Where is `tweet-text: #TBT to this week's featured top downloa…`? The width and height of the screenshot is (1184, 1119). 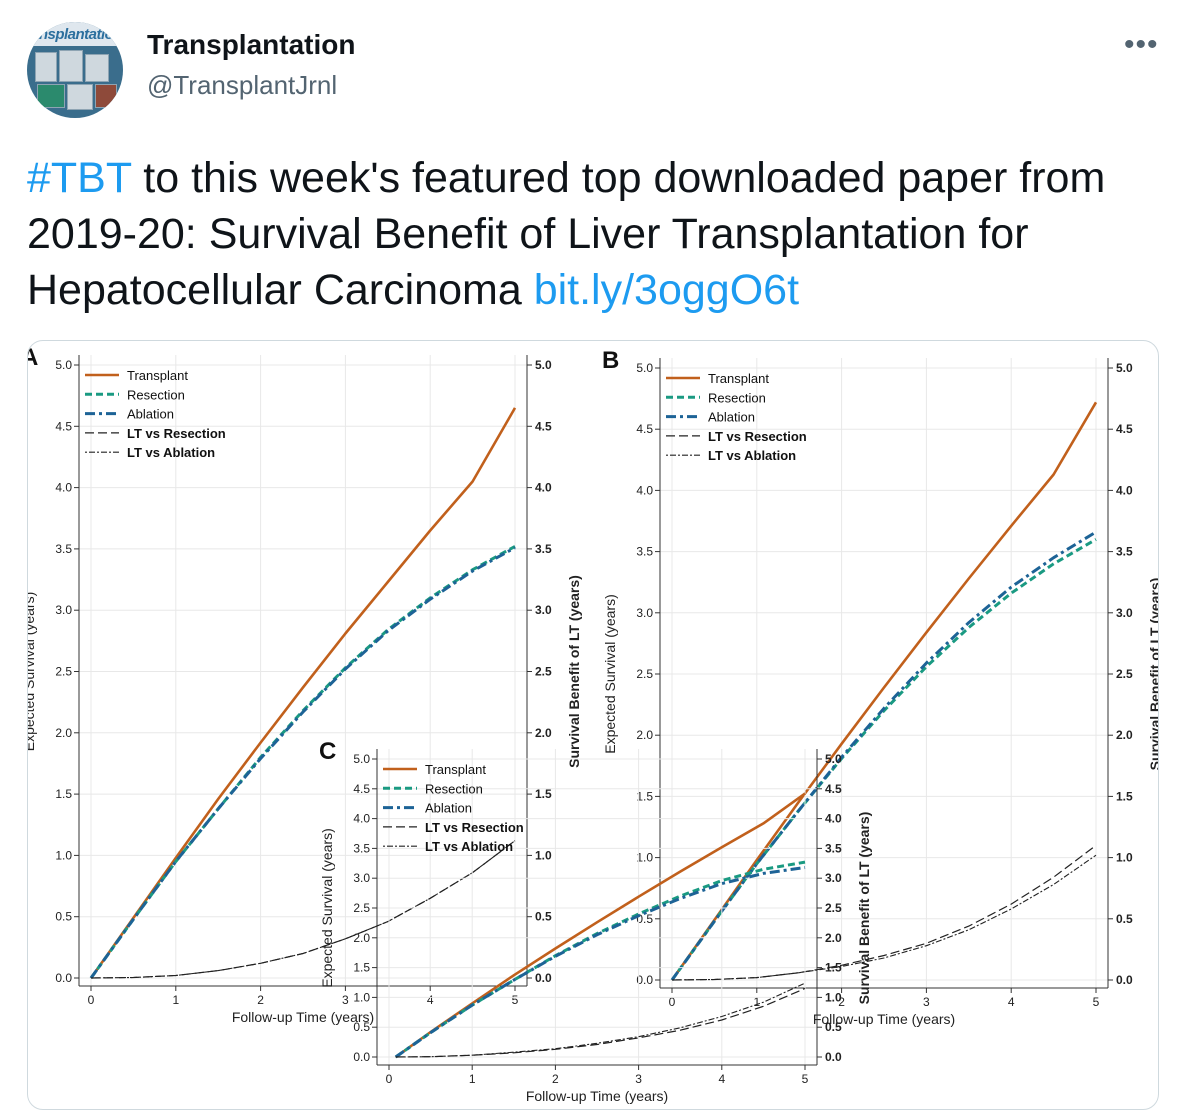 tweet-text: #TBT to this week's featured top downloa… is located at coordinates (592, 234).